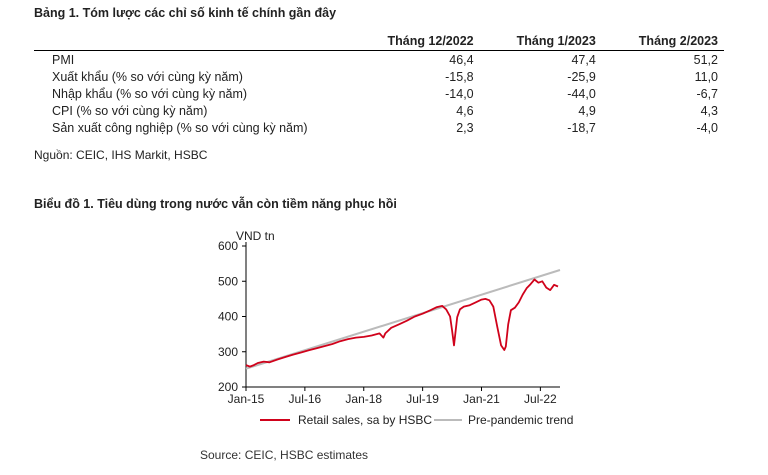  Describe the element at coordinates (363, 399) in the screenshot. I see `x-tick-label: Jan-18` at that location.